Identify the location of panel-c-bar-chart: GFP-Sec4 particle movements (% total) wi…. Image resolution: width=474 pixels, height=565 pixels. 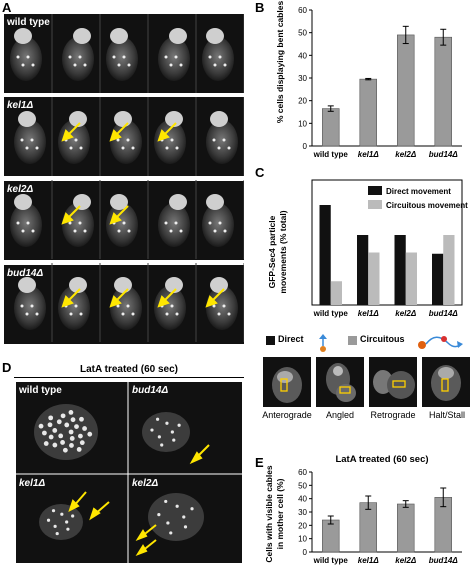
(367, 248).